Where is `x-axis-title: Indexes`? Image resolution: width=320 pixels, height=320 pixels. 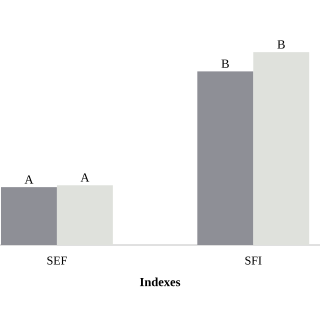
x-axis-title: Indexes is located at coordinates (160, 281).